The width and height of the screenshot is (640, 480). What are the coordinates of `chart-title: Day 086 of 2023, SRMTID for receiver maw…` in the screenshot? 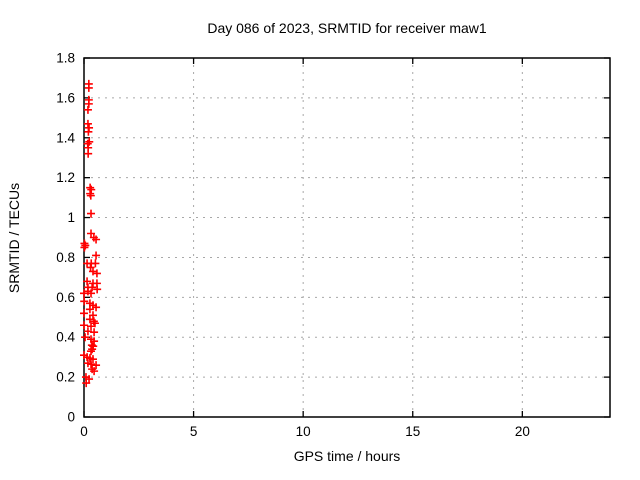 It's located at (347, 28).